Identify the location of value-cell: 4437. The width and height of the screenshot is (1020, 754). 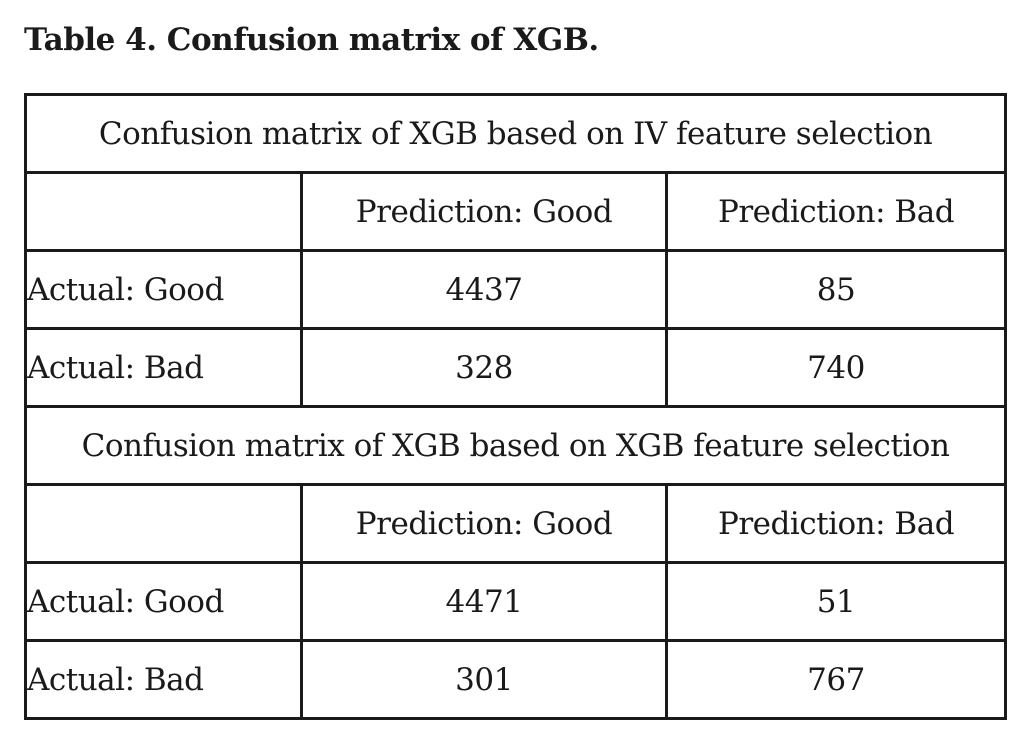
(484, 289).